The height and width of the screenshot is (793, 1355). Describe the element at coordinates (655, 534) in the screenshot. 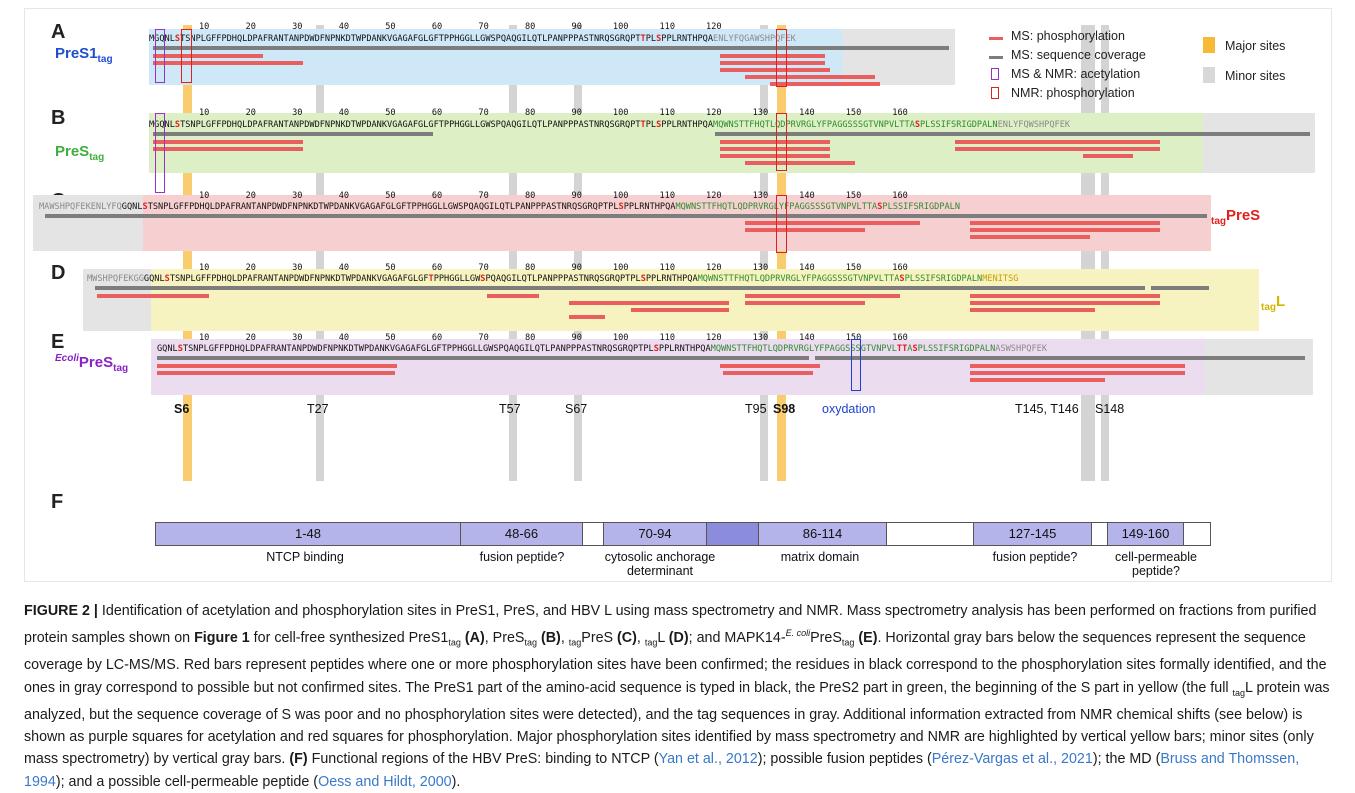

I see `region-70-94: 70-94` at that location.